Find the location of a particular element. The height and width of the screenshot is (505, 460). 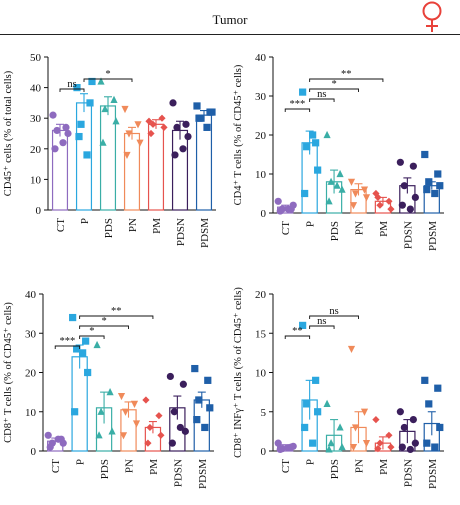

bar-pds is located at coordinates (108, 158).